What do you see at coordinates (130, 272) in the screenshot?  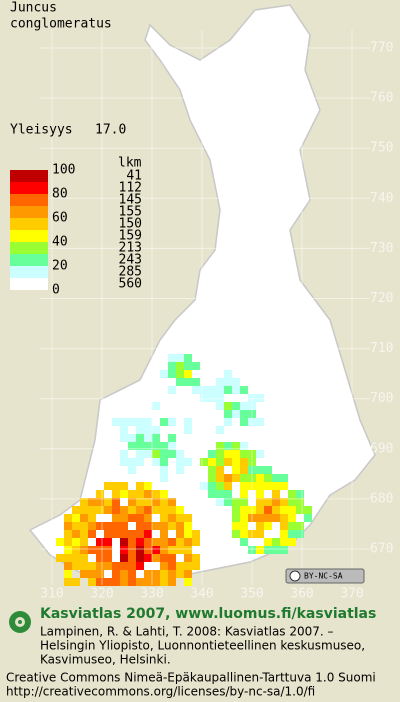 I see `count-label: 285` at bounding box center [130, 272].